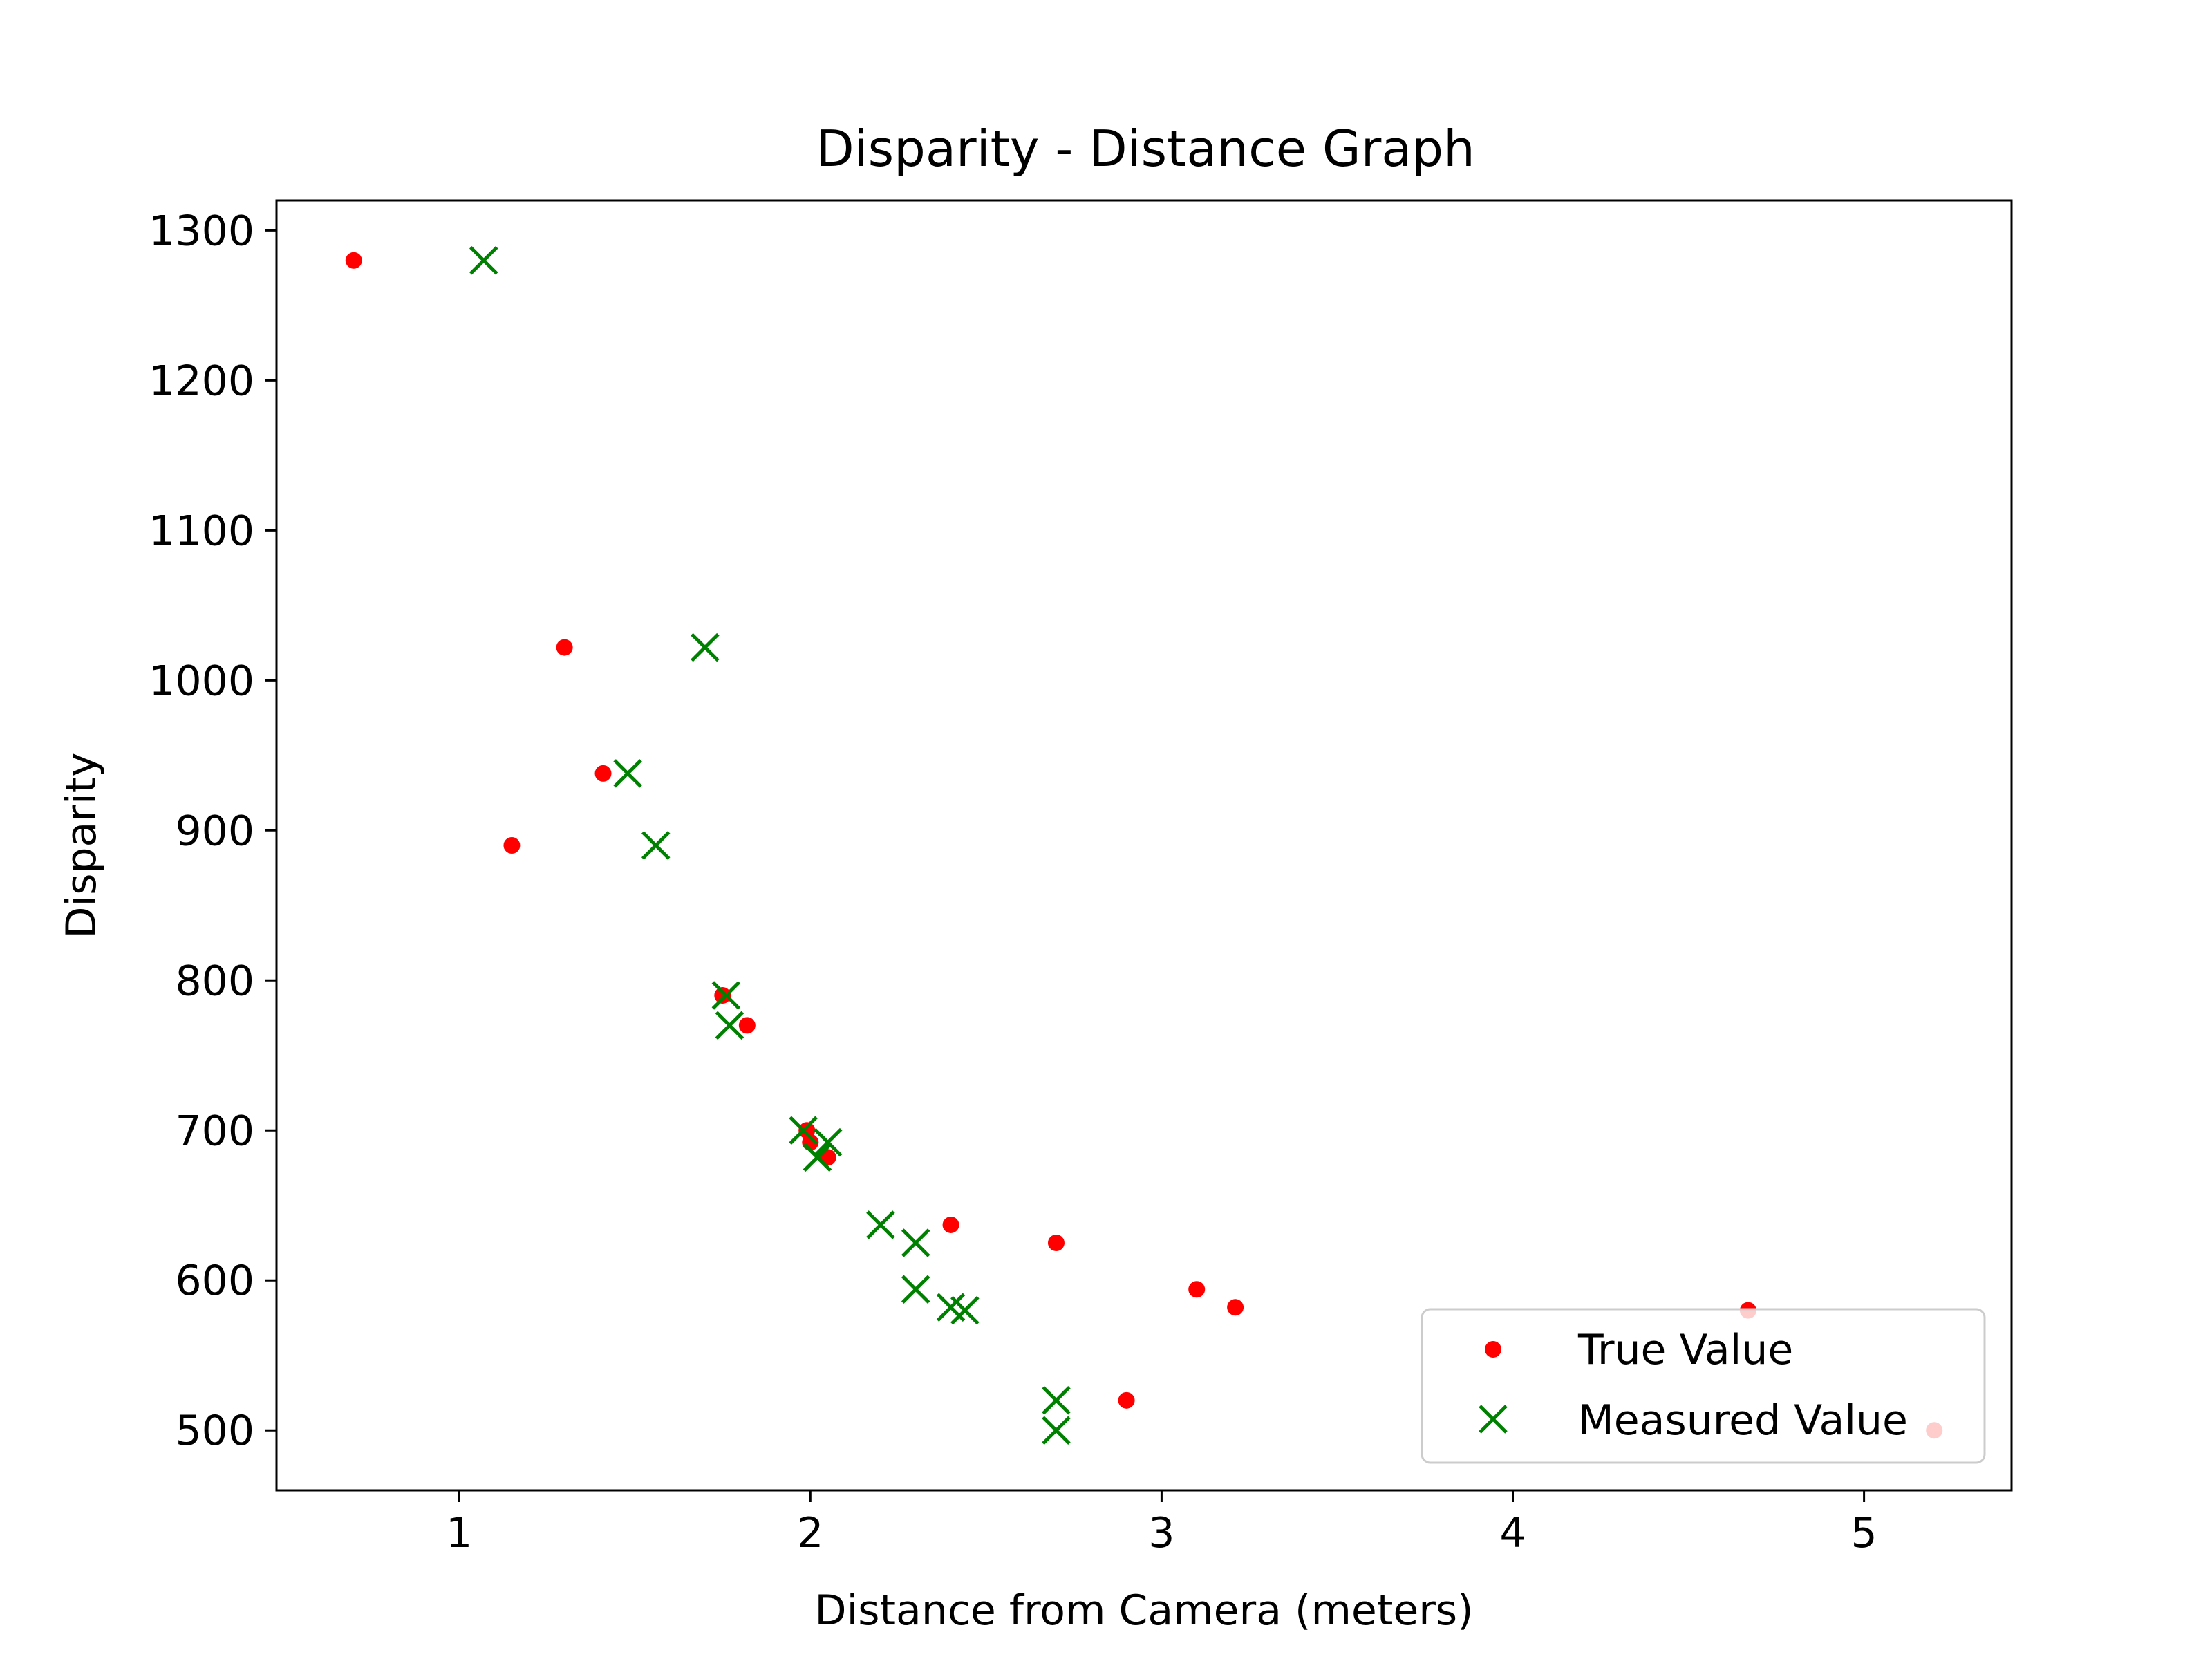 This screenshot has width=2212, height=1659. I want to click on x-tick-label: 3, so click(1161, 1533).